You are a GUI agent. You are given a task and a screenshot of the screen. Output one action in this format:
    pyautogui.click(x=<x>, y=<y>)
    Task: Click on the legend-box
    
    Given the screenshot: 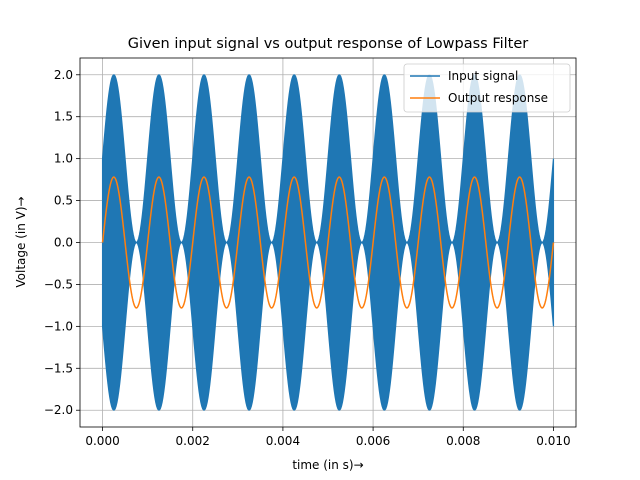 What is the action you would take?
    pyautogui.click(x=487, y=88)
    